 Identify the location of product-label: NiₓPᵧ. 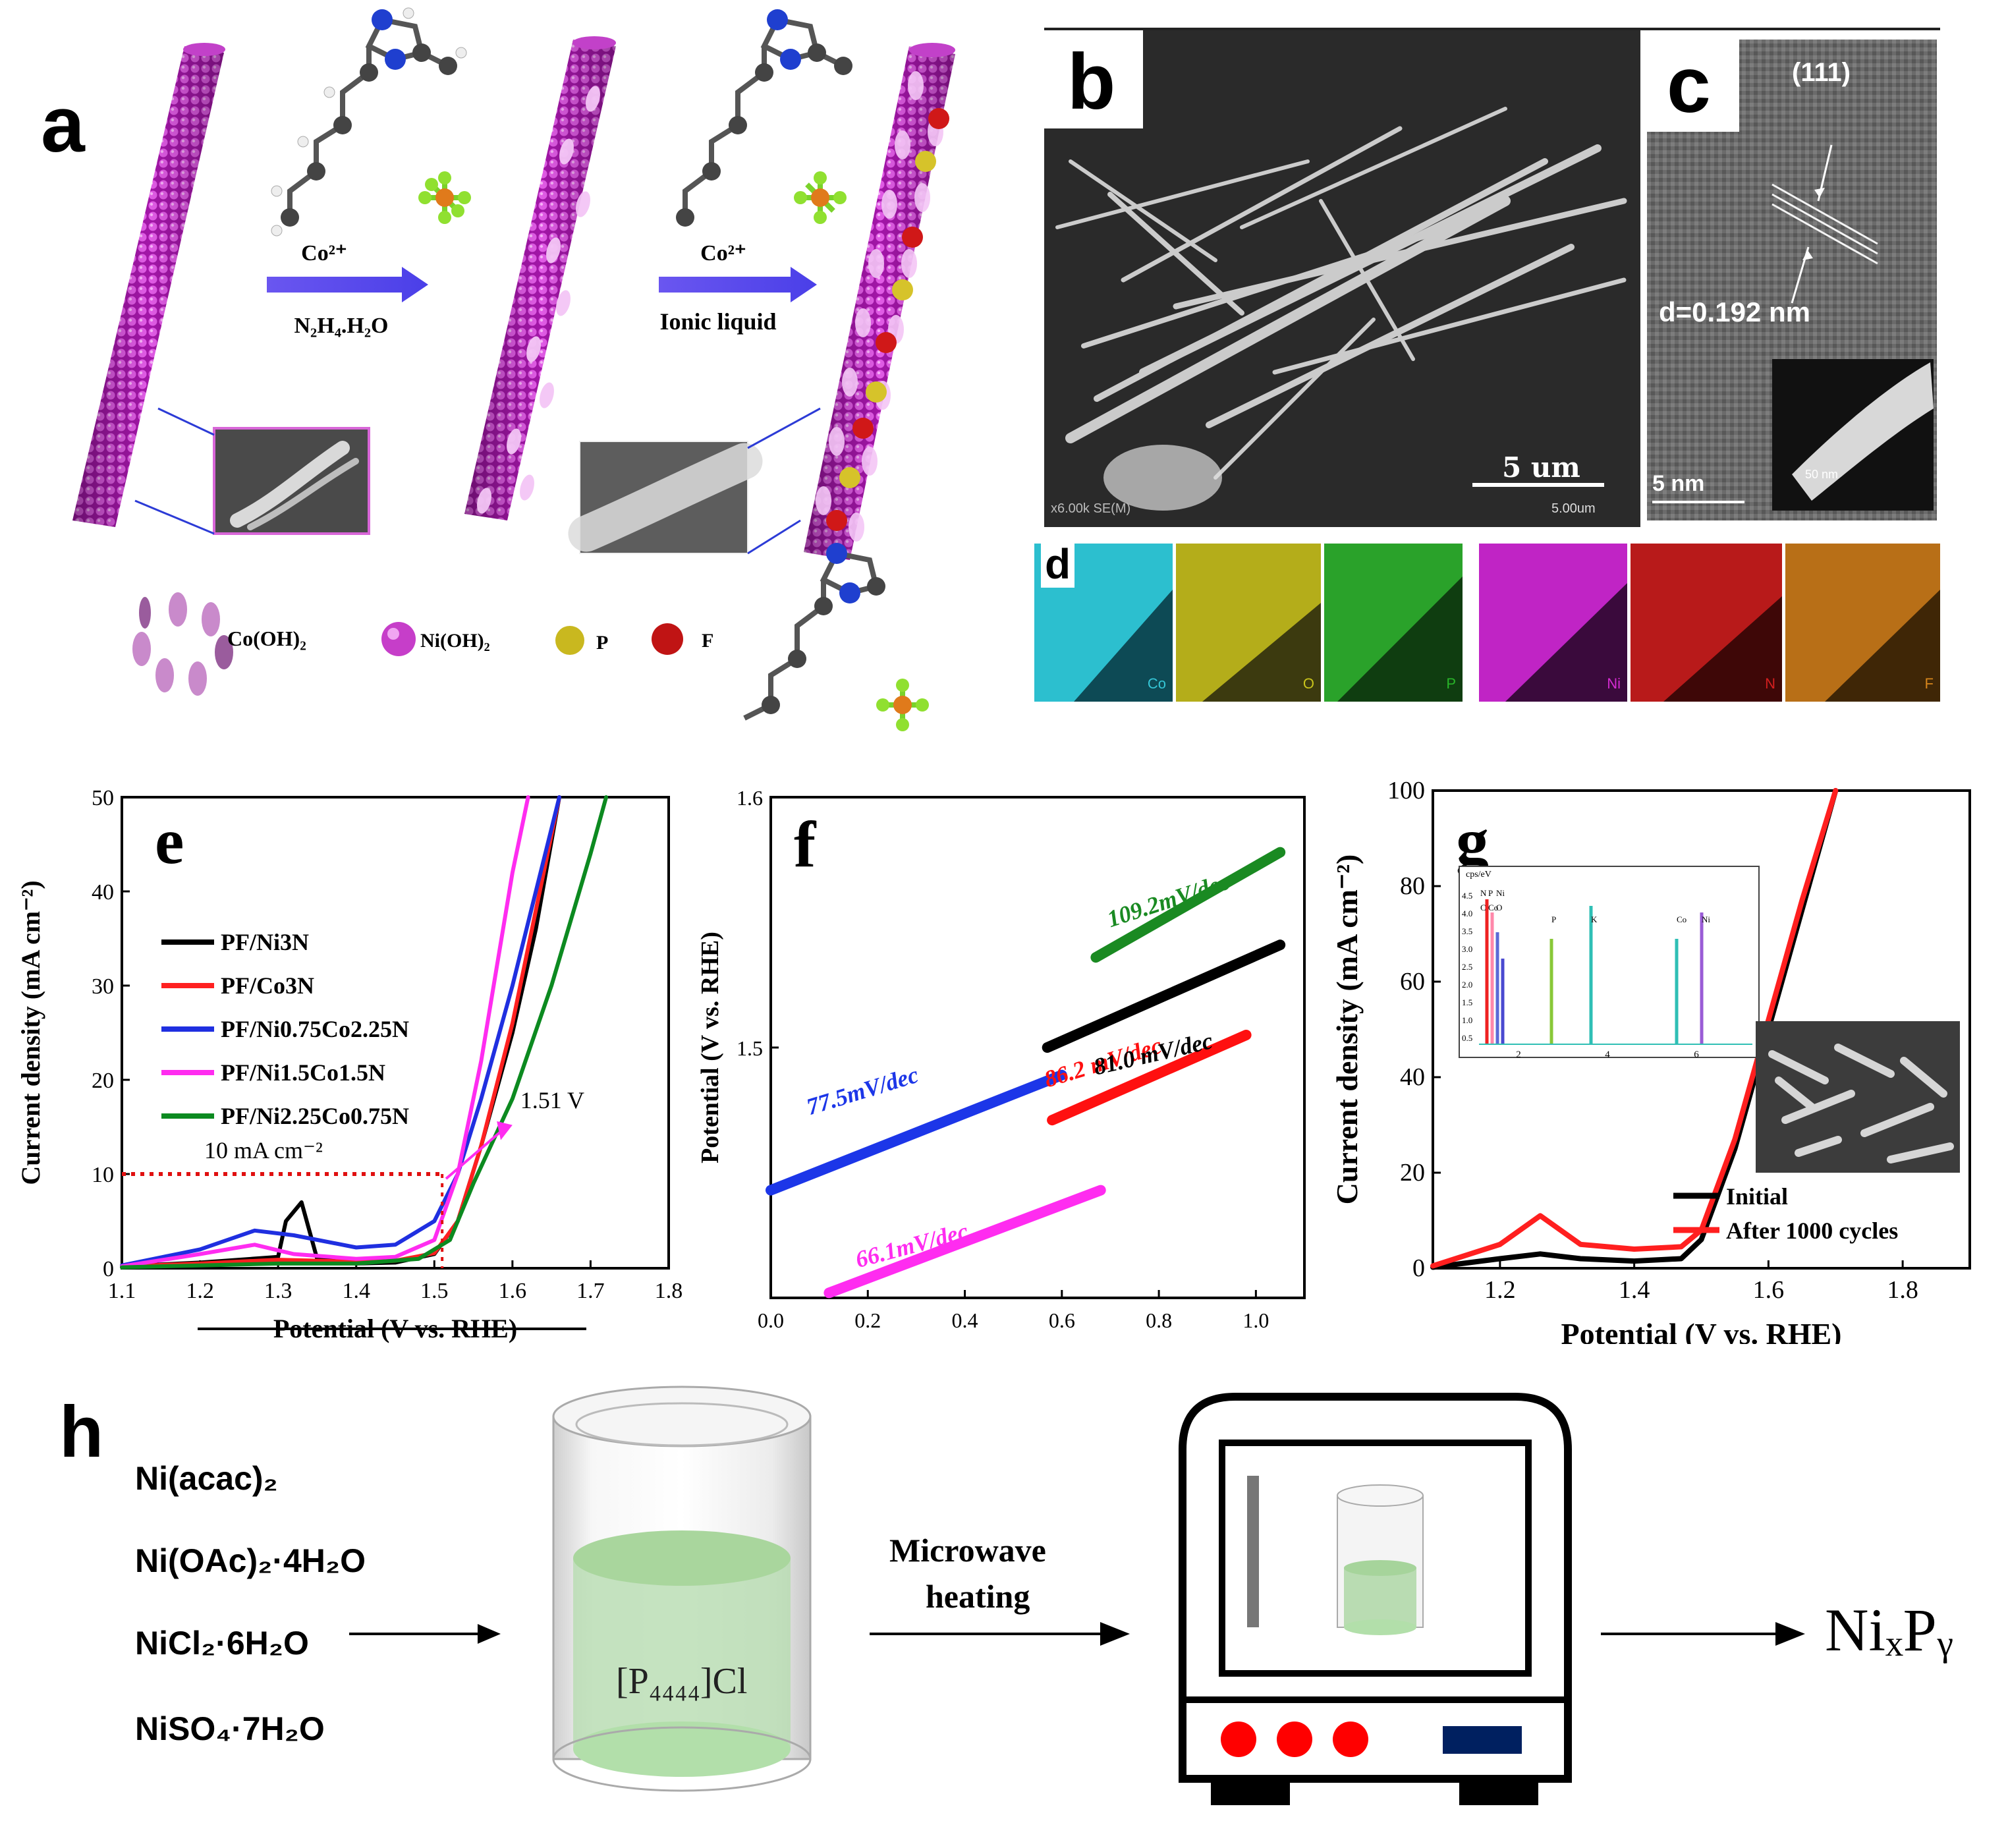
(1889, 1630).